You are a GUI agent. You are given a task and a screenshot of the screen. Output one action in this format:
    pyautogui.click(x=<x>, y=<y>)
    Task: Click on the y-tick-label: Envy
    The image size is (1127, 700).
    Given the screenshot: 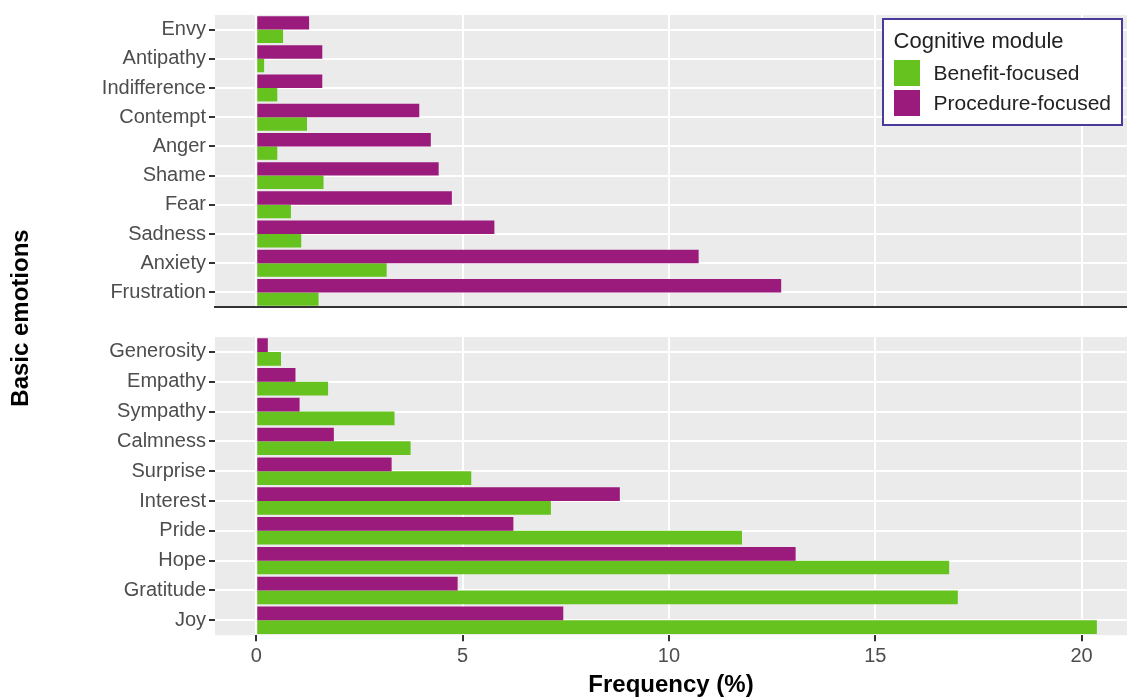 What is the action you would take?
    pyautogui.click(x=183, y=28)
    